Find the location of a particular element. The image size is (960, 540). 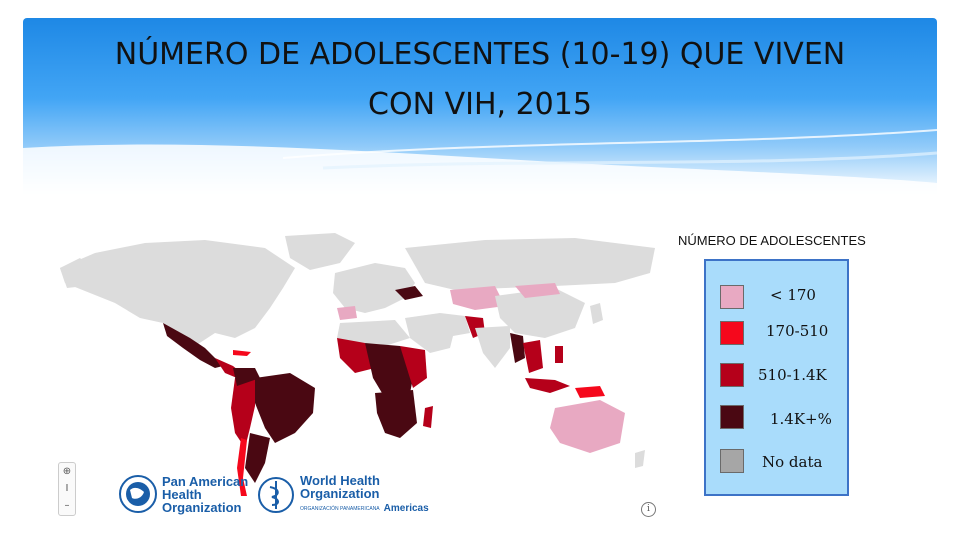

map-zoom-control: ⊕ I – is located at coordinates (67, 489).